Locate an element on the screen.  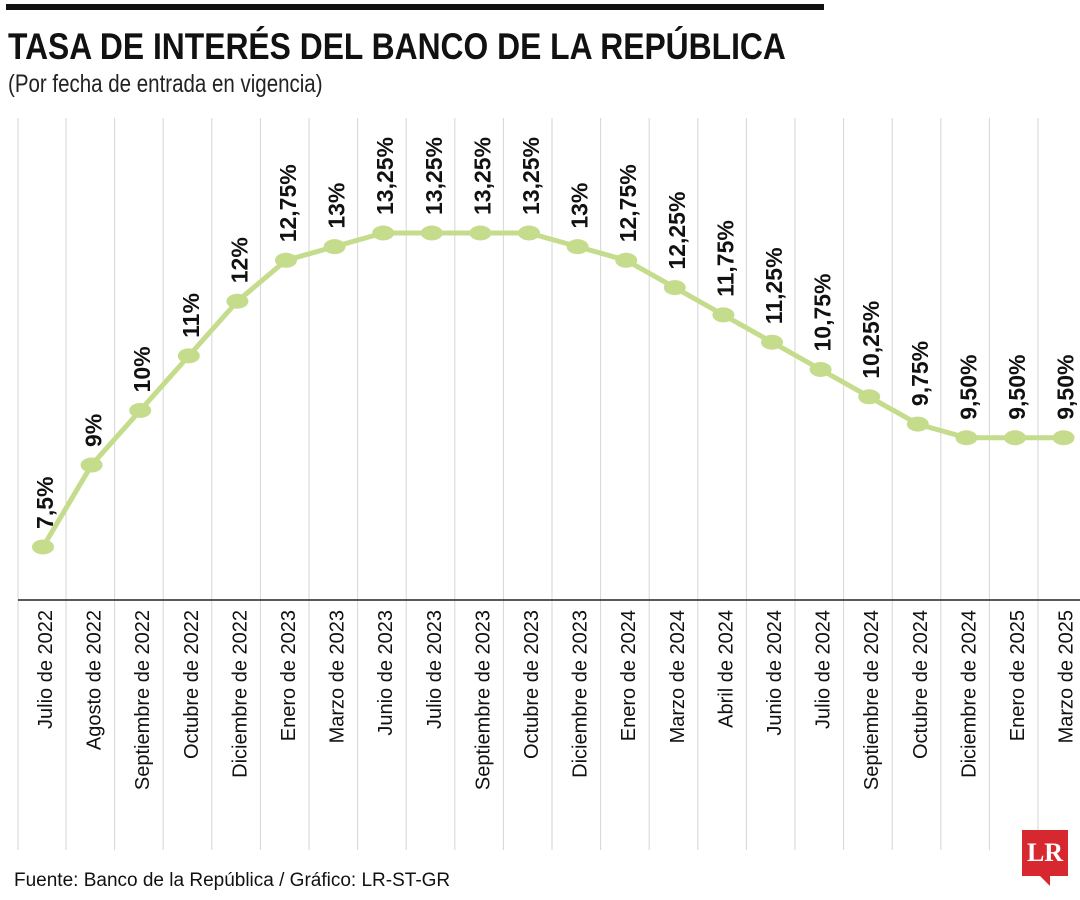
x-tick-label: Enero de 2025 is located at coordinates (1018, 675).